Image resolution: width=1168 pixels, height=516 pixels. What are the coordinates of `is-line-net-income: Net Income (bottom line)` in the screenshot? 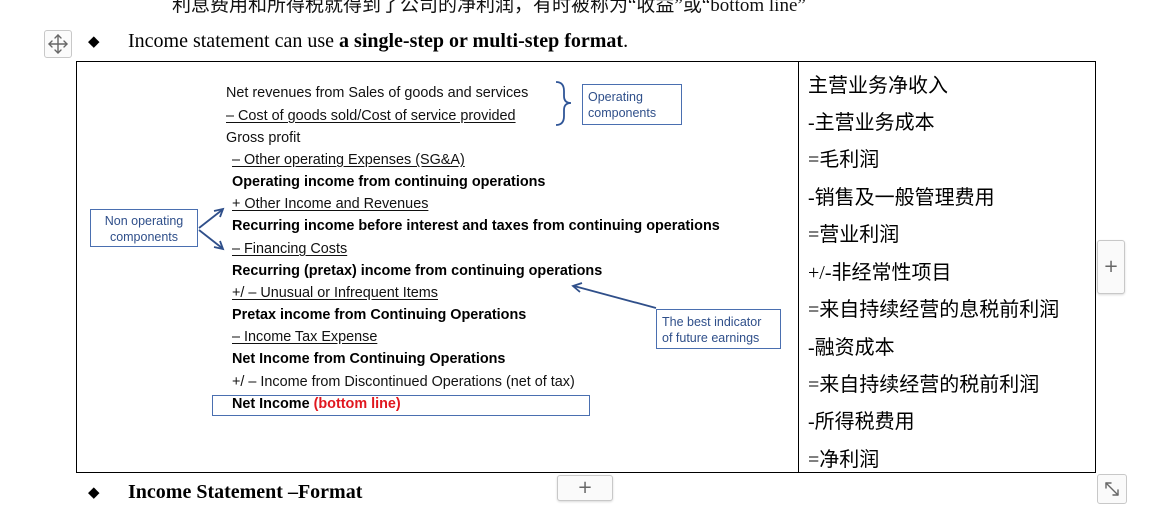 It's located at (316, 404).